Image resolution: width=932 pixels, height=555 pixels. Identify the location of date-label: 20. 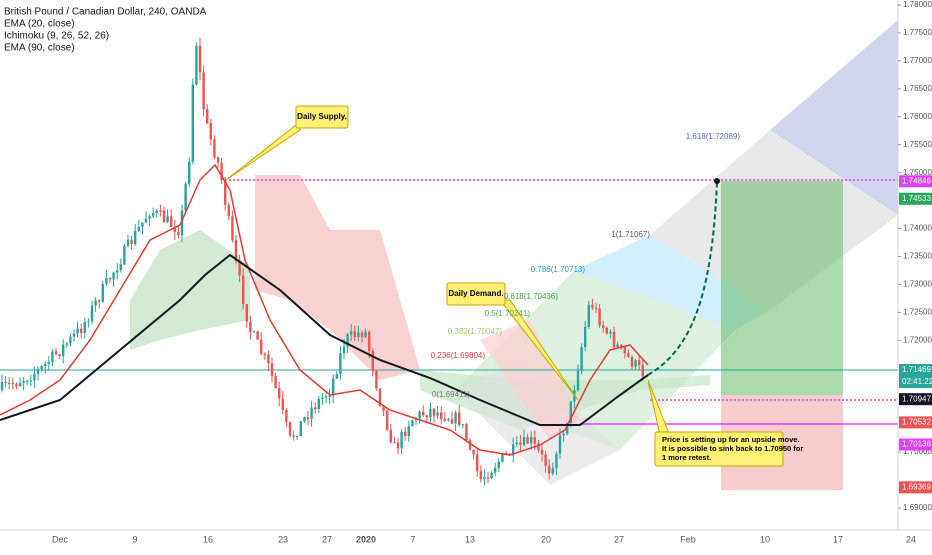
(546, 539).